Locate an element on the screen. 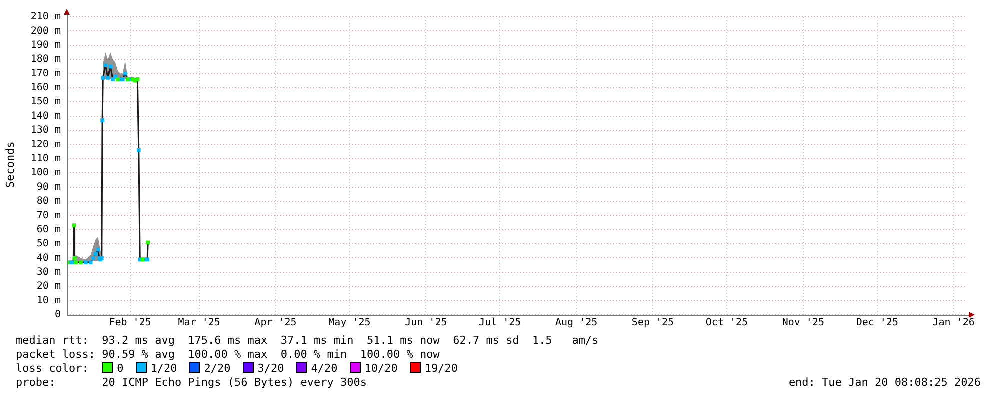 The width and height of the screenshot is (997, 397). legend-label: 1/20 is located at coordinates (164, 368).